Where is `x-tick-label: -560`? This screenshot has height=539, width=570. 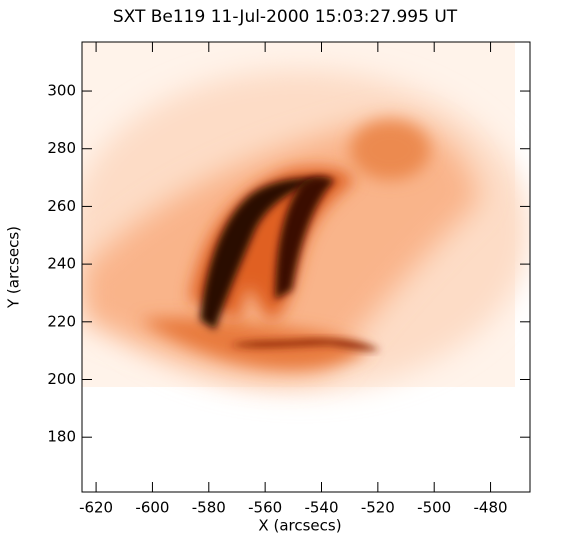
x-tick-label: -560 is located at coordinates (265, 508).